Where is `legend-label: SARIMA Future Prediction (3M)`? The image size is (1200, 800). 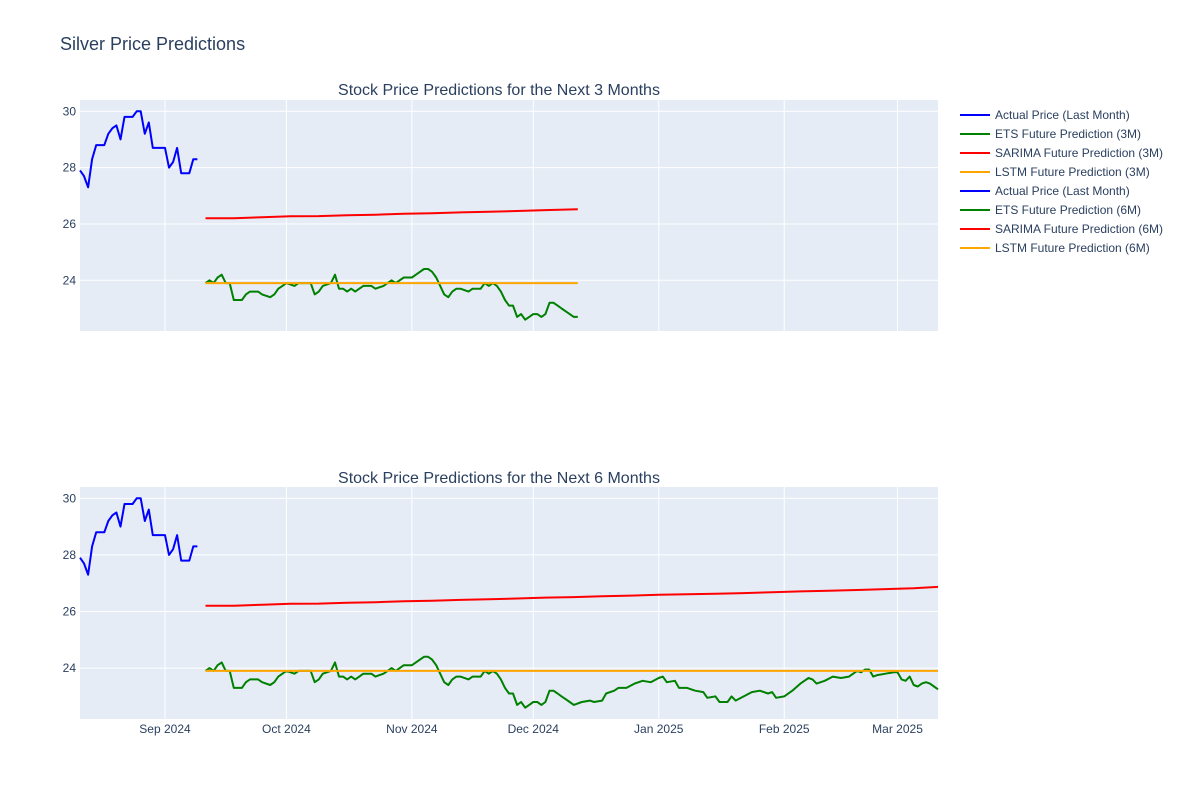
legend-label: SARIMA Future Prediction (3M) is located at coordinates (1079, 153).